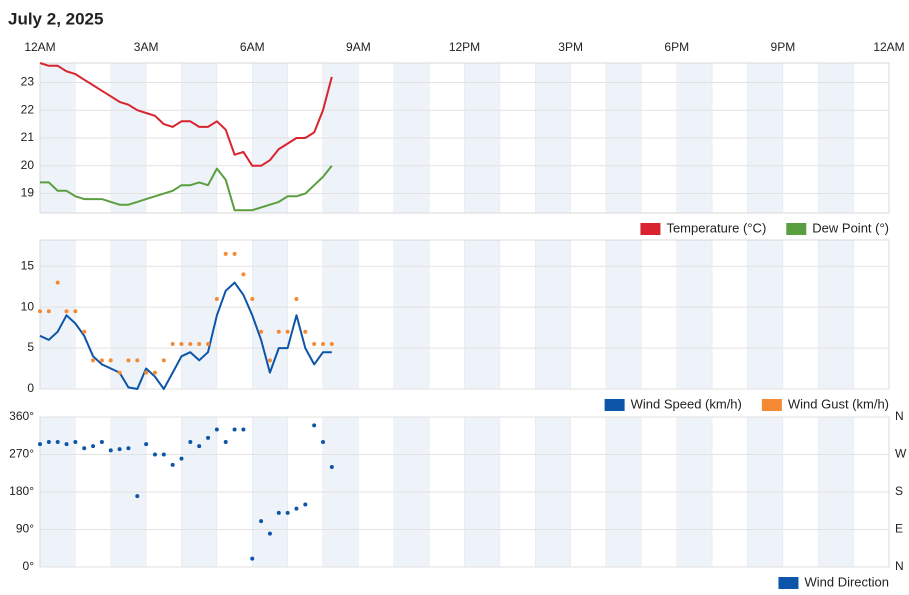 Image resolution: width=909 pixels, height=595 pixels. Describe the element at coordinates (28, 265) in the screenshot. I see `y-tick-label: 15` at that location.